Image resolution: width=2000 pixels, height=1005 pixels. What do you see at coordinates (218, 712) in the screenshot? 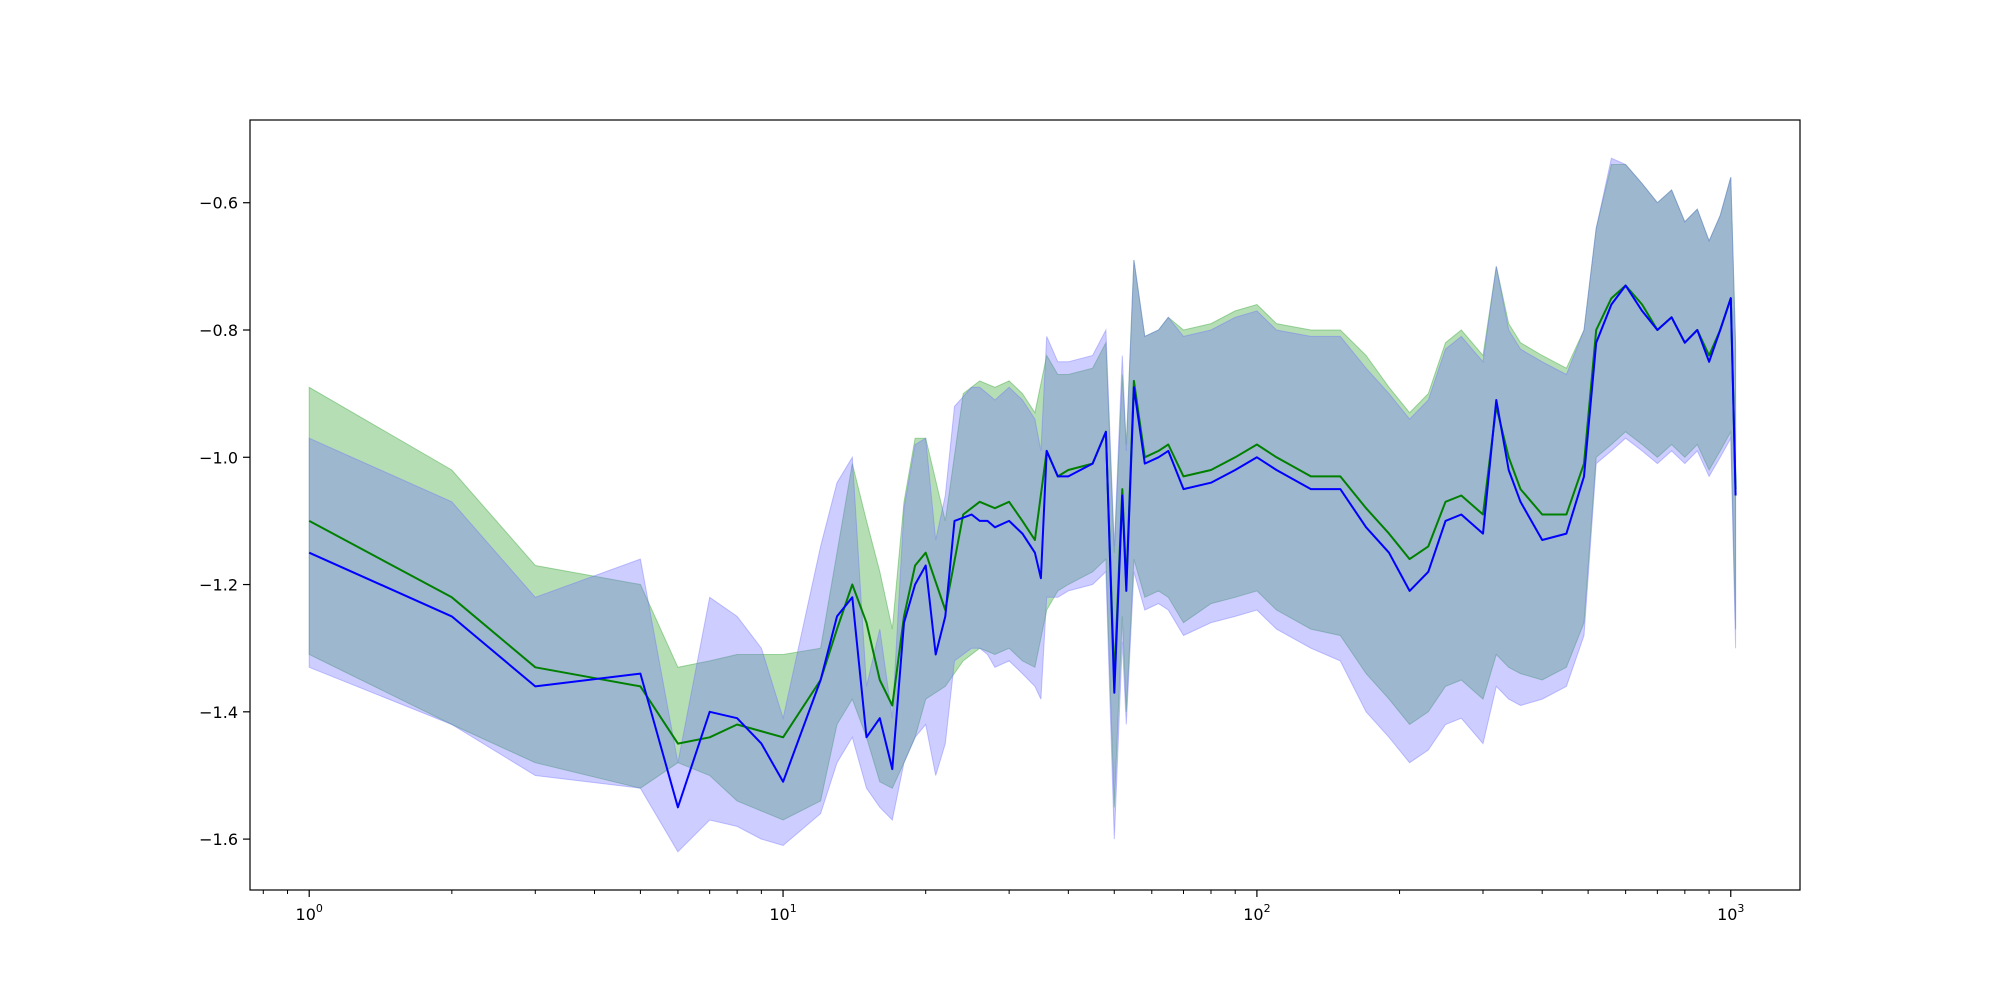
I see `y-tick-label: −1.4` at bounding box center [218, 712].